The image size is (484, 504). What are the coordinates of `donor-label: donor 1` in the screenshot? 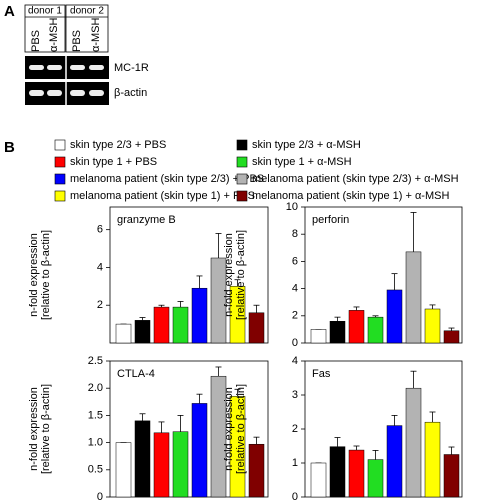 It's located at (45, 11).